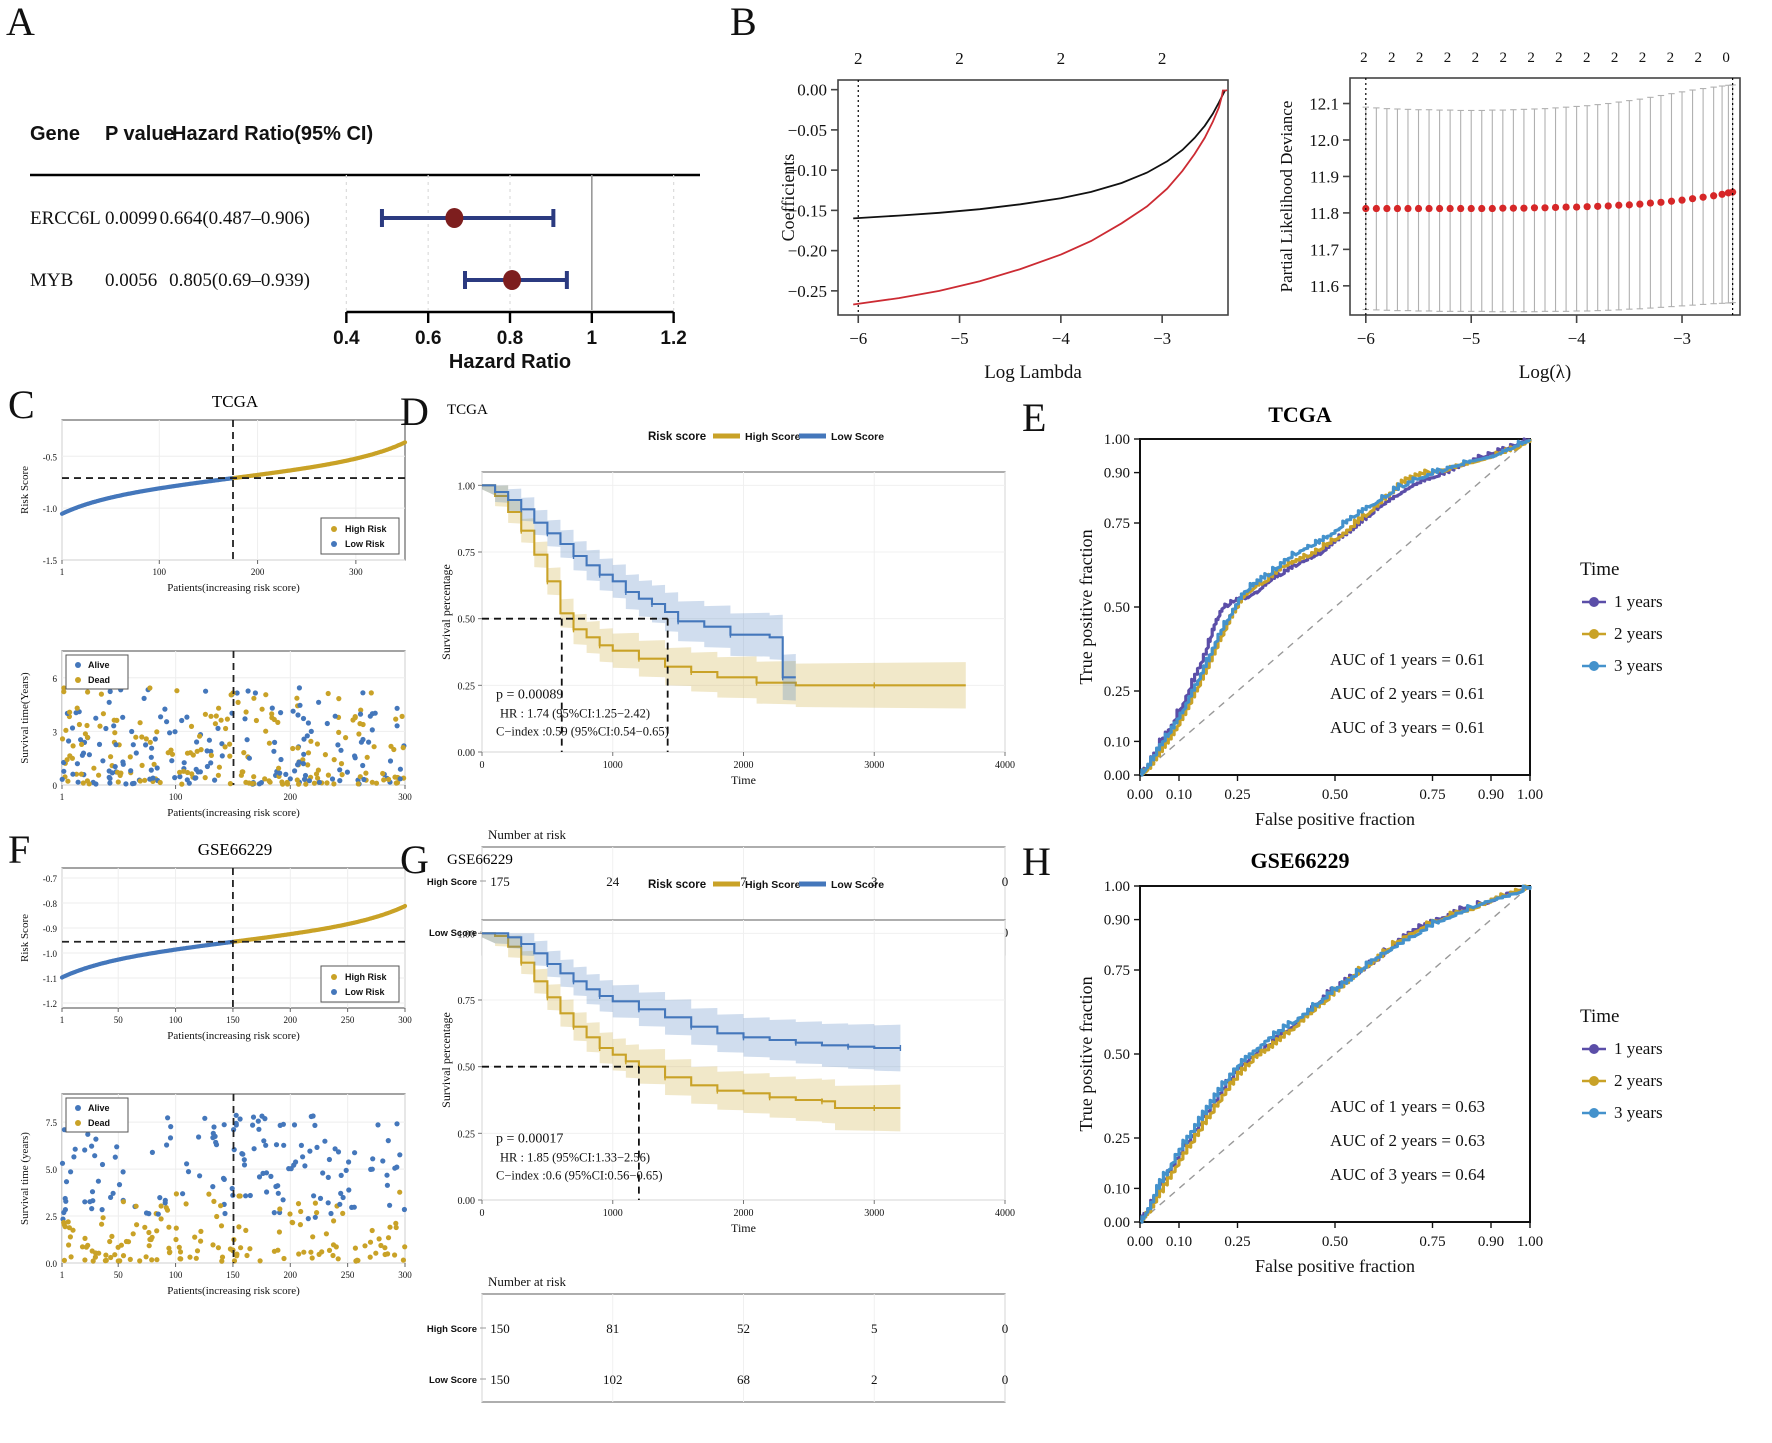  What do you see at coordinates (1179, 795) in the screenshot?
I see `x-tick-label: 0.10` at bounding box center [1179, 795].